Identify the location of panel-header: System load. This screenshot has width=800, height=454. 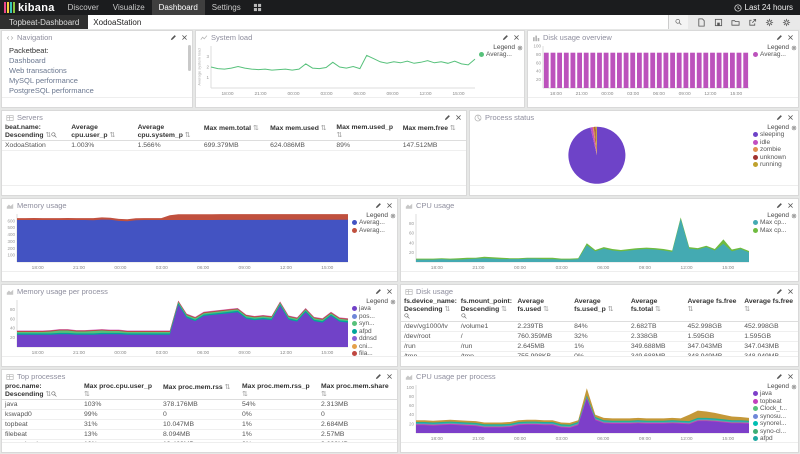
(360, 37).